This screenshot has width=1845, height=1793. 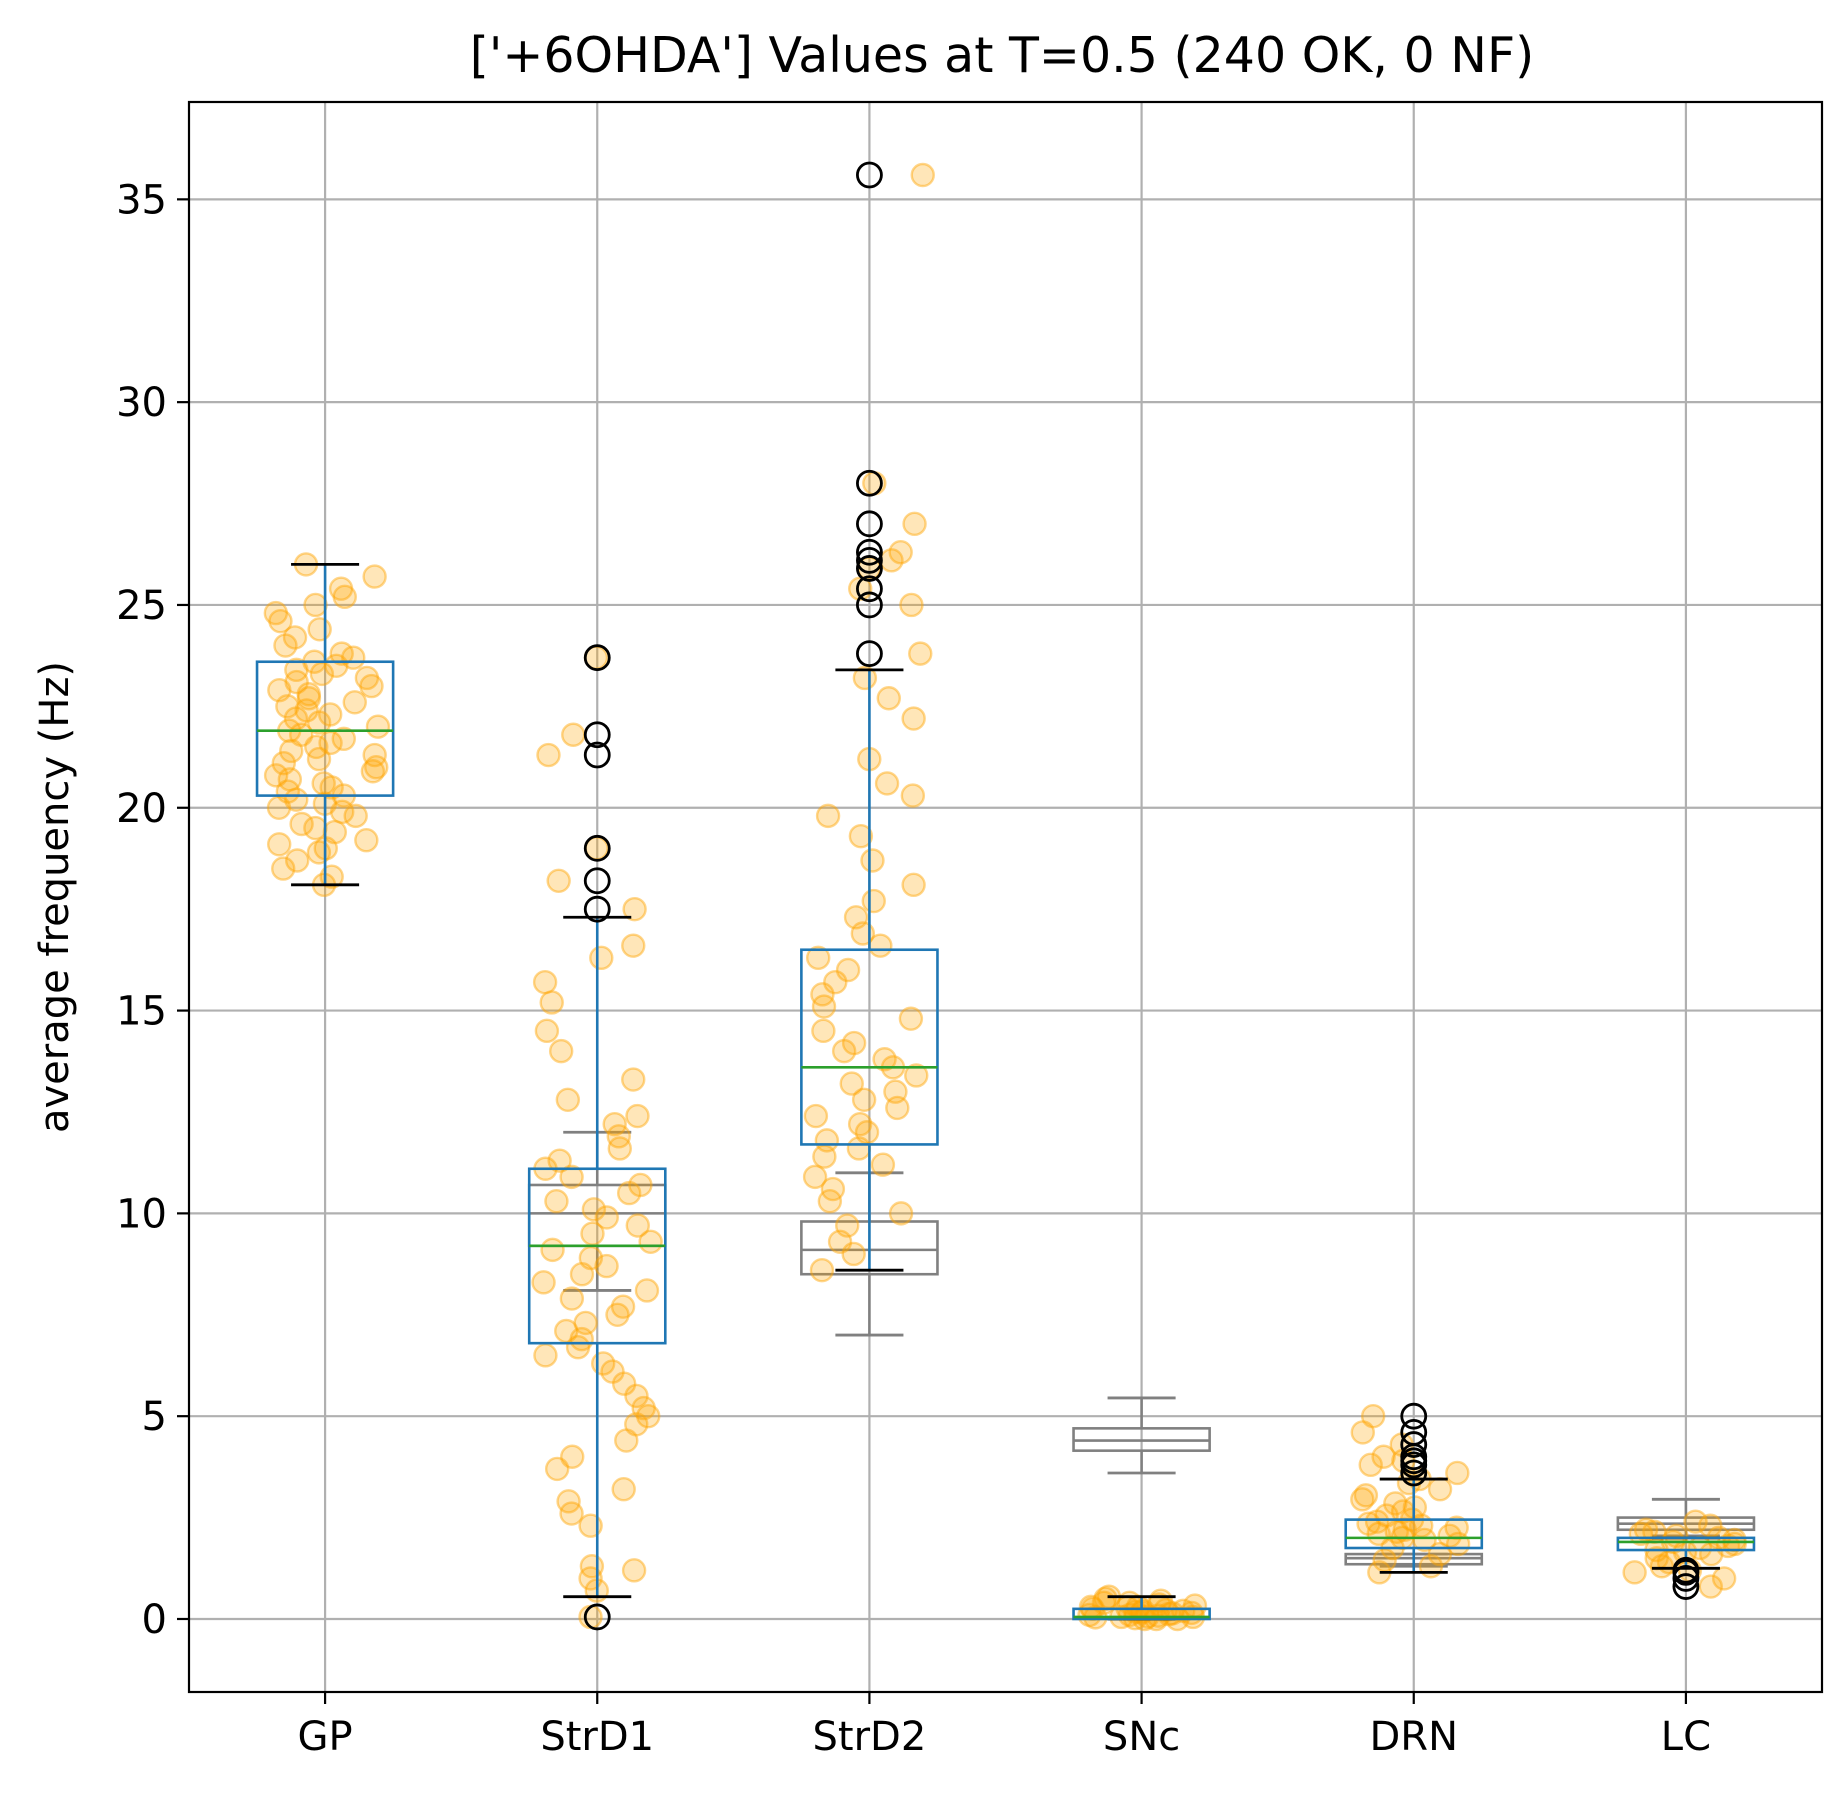 What do you see at coordinates (1686, 1544) in the screenshot?
I see `lc-box` at bounding box center [1686, 1544].